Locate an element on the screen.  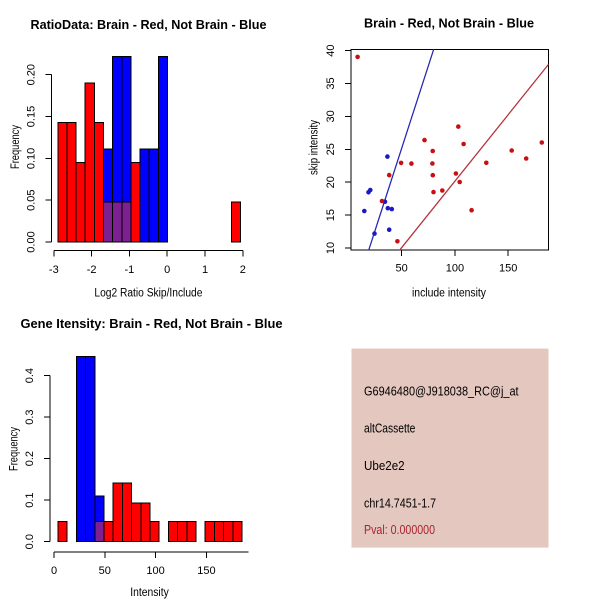
svg-text: 10 is located at coordinates (331, 248).